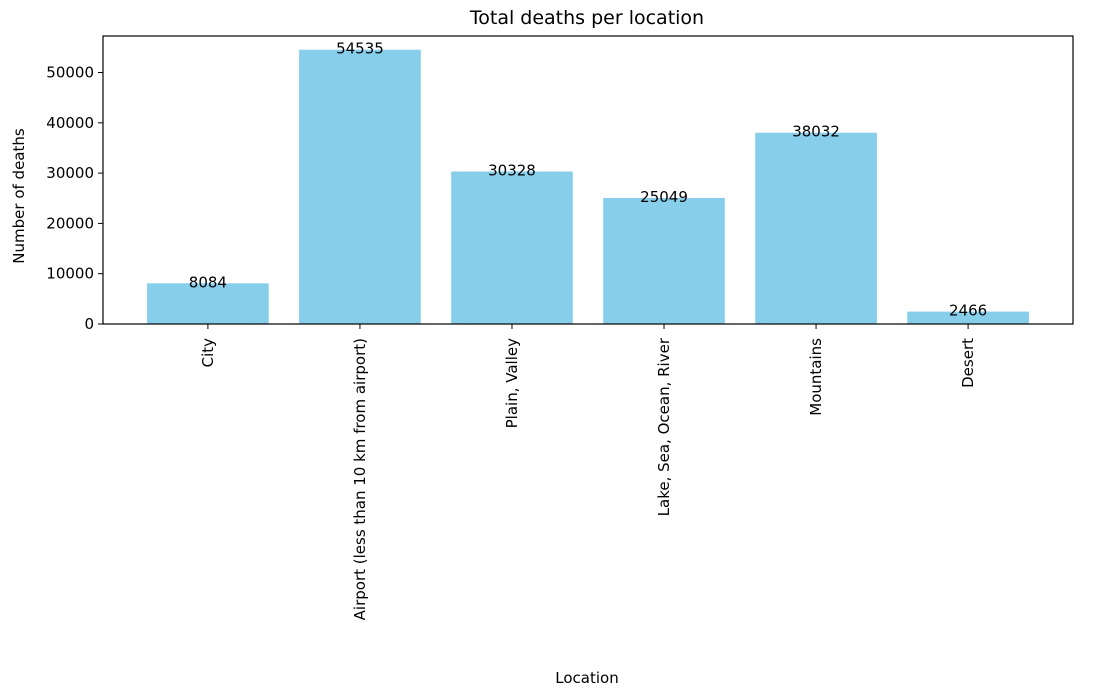  I want to click on chart-title: Total deaths per location, so click(586, 18).